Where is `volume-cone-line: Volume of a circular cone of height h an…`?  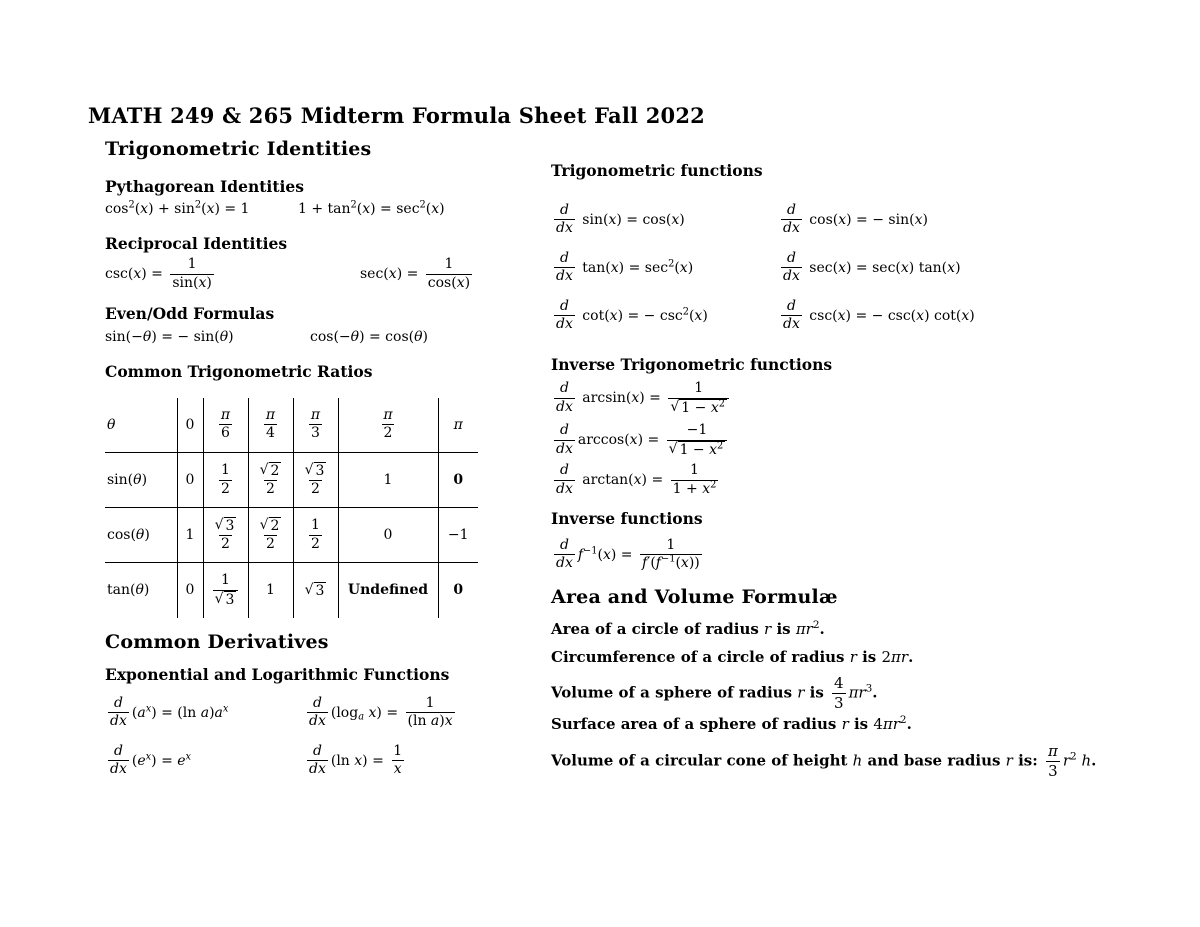
volume-cone-line: Volume of a circular cone of height h an… is located at coordinates (824, 761).